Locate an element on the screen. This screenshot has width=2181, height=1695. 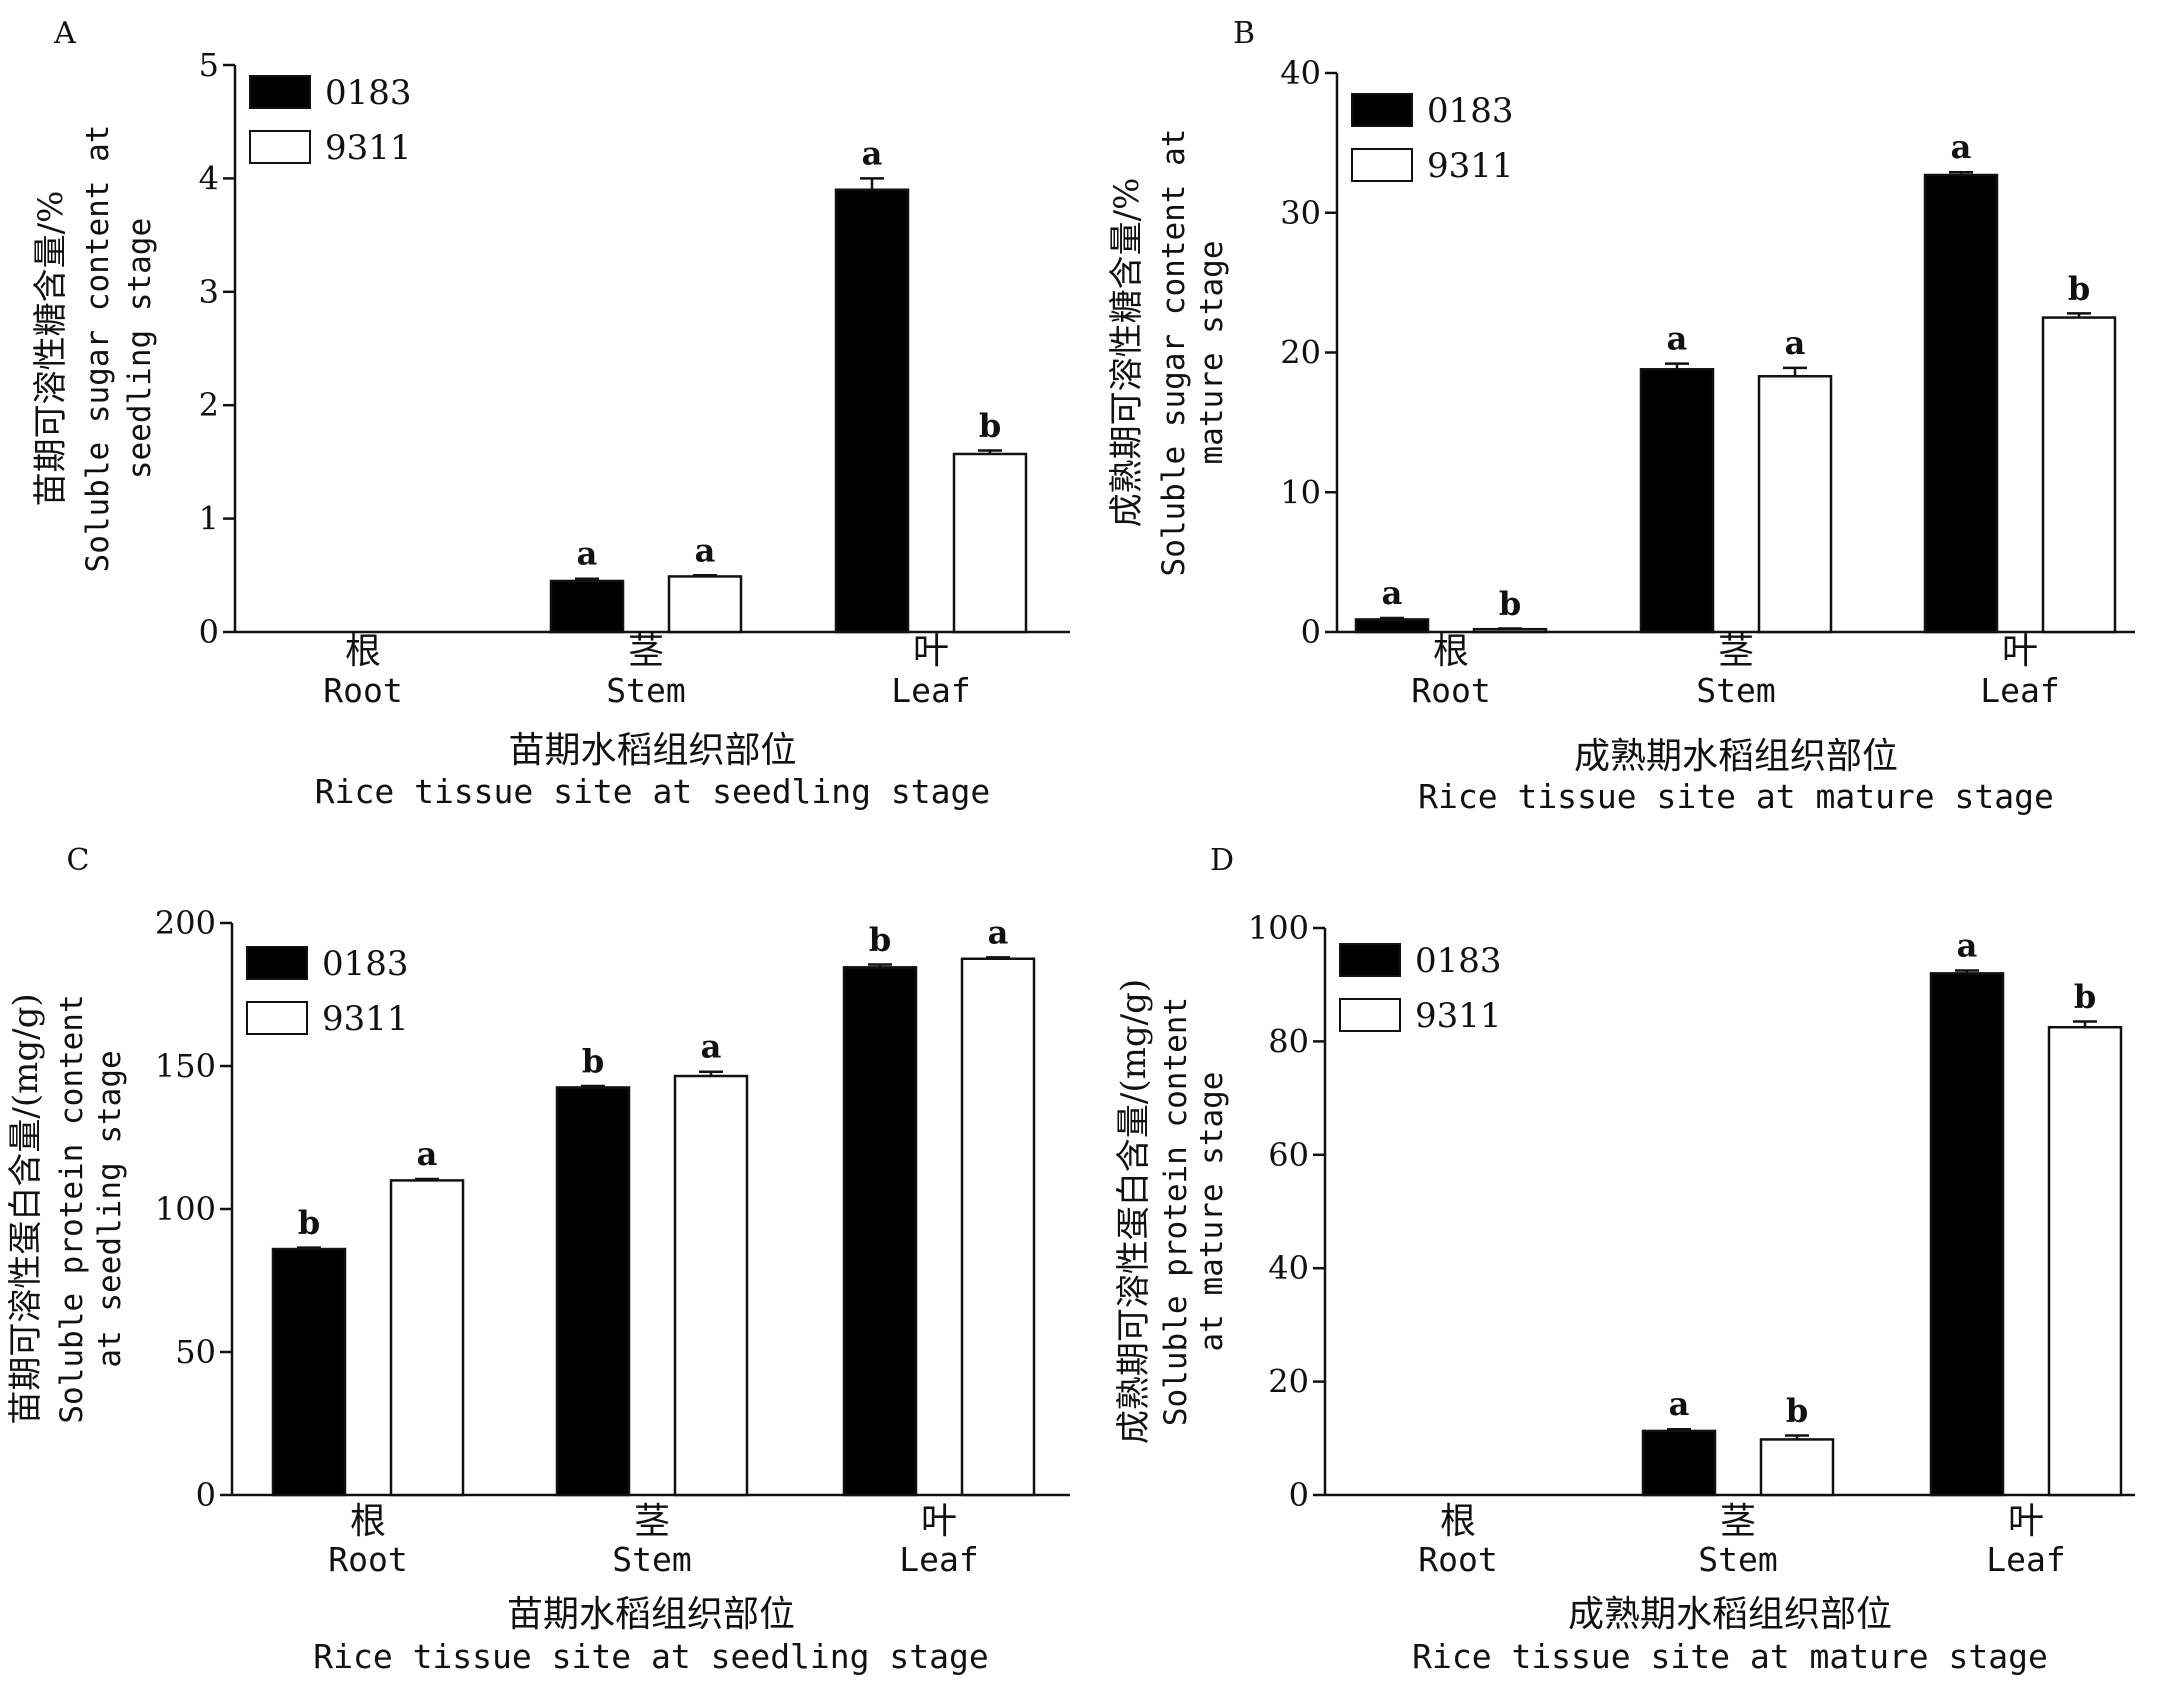
y-axis-title: 苗期可溶性糖含量/% is located at coordinates (51, 349).